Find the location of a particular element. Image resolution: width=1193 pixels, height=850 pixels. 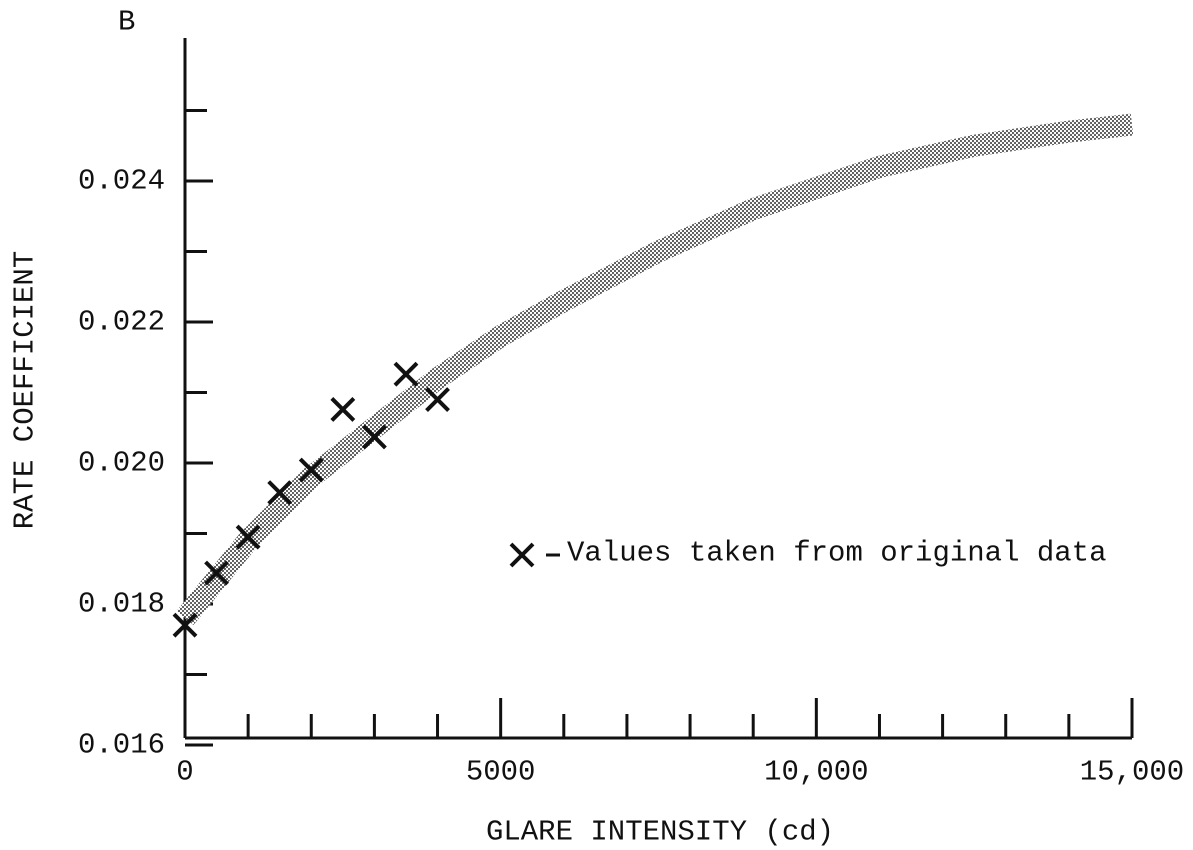

x-tick-label: 10,000 is located at coordinates (816, 772).